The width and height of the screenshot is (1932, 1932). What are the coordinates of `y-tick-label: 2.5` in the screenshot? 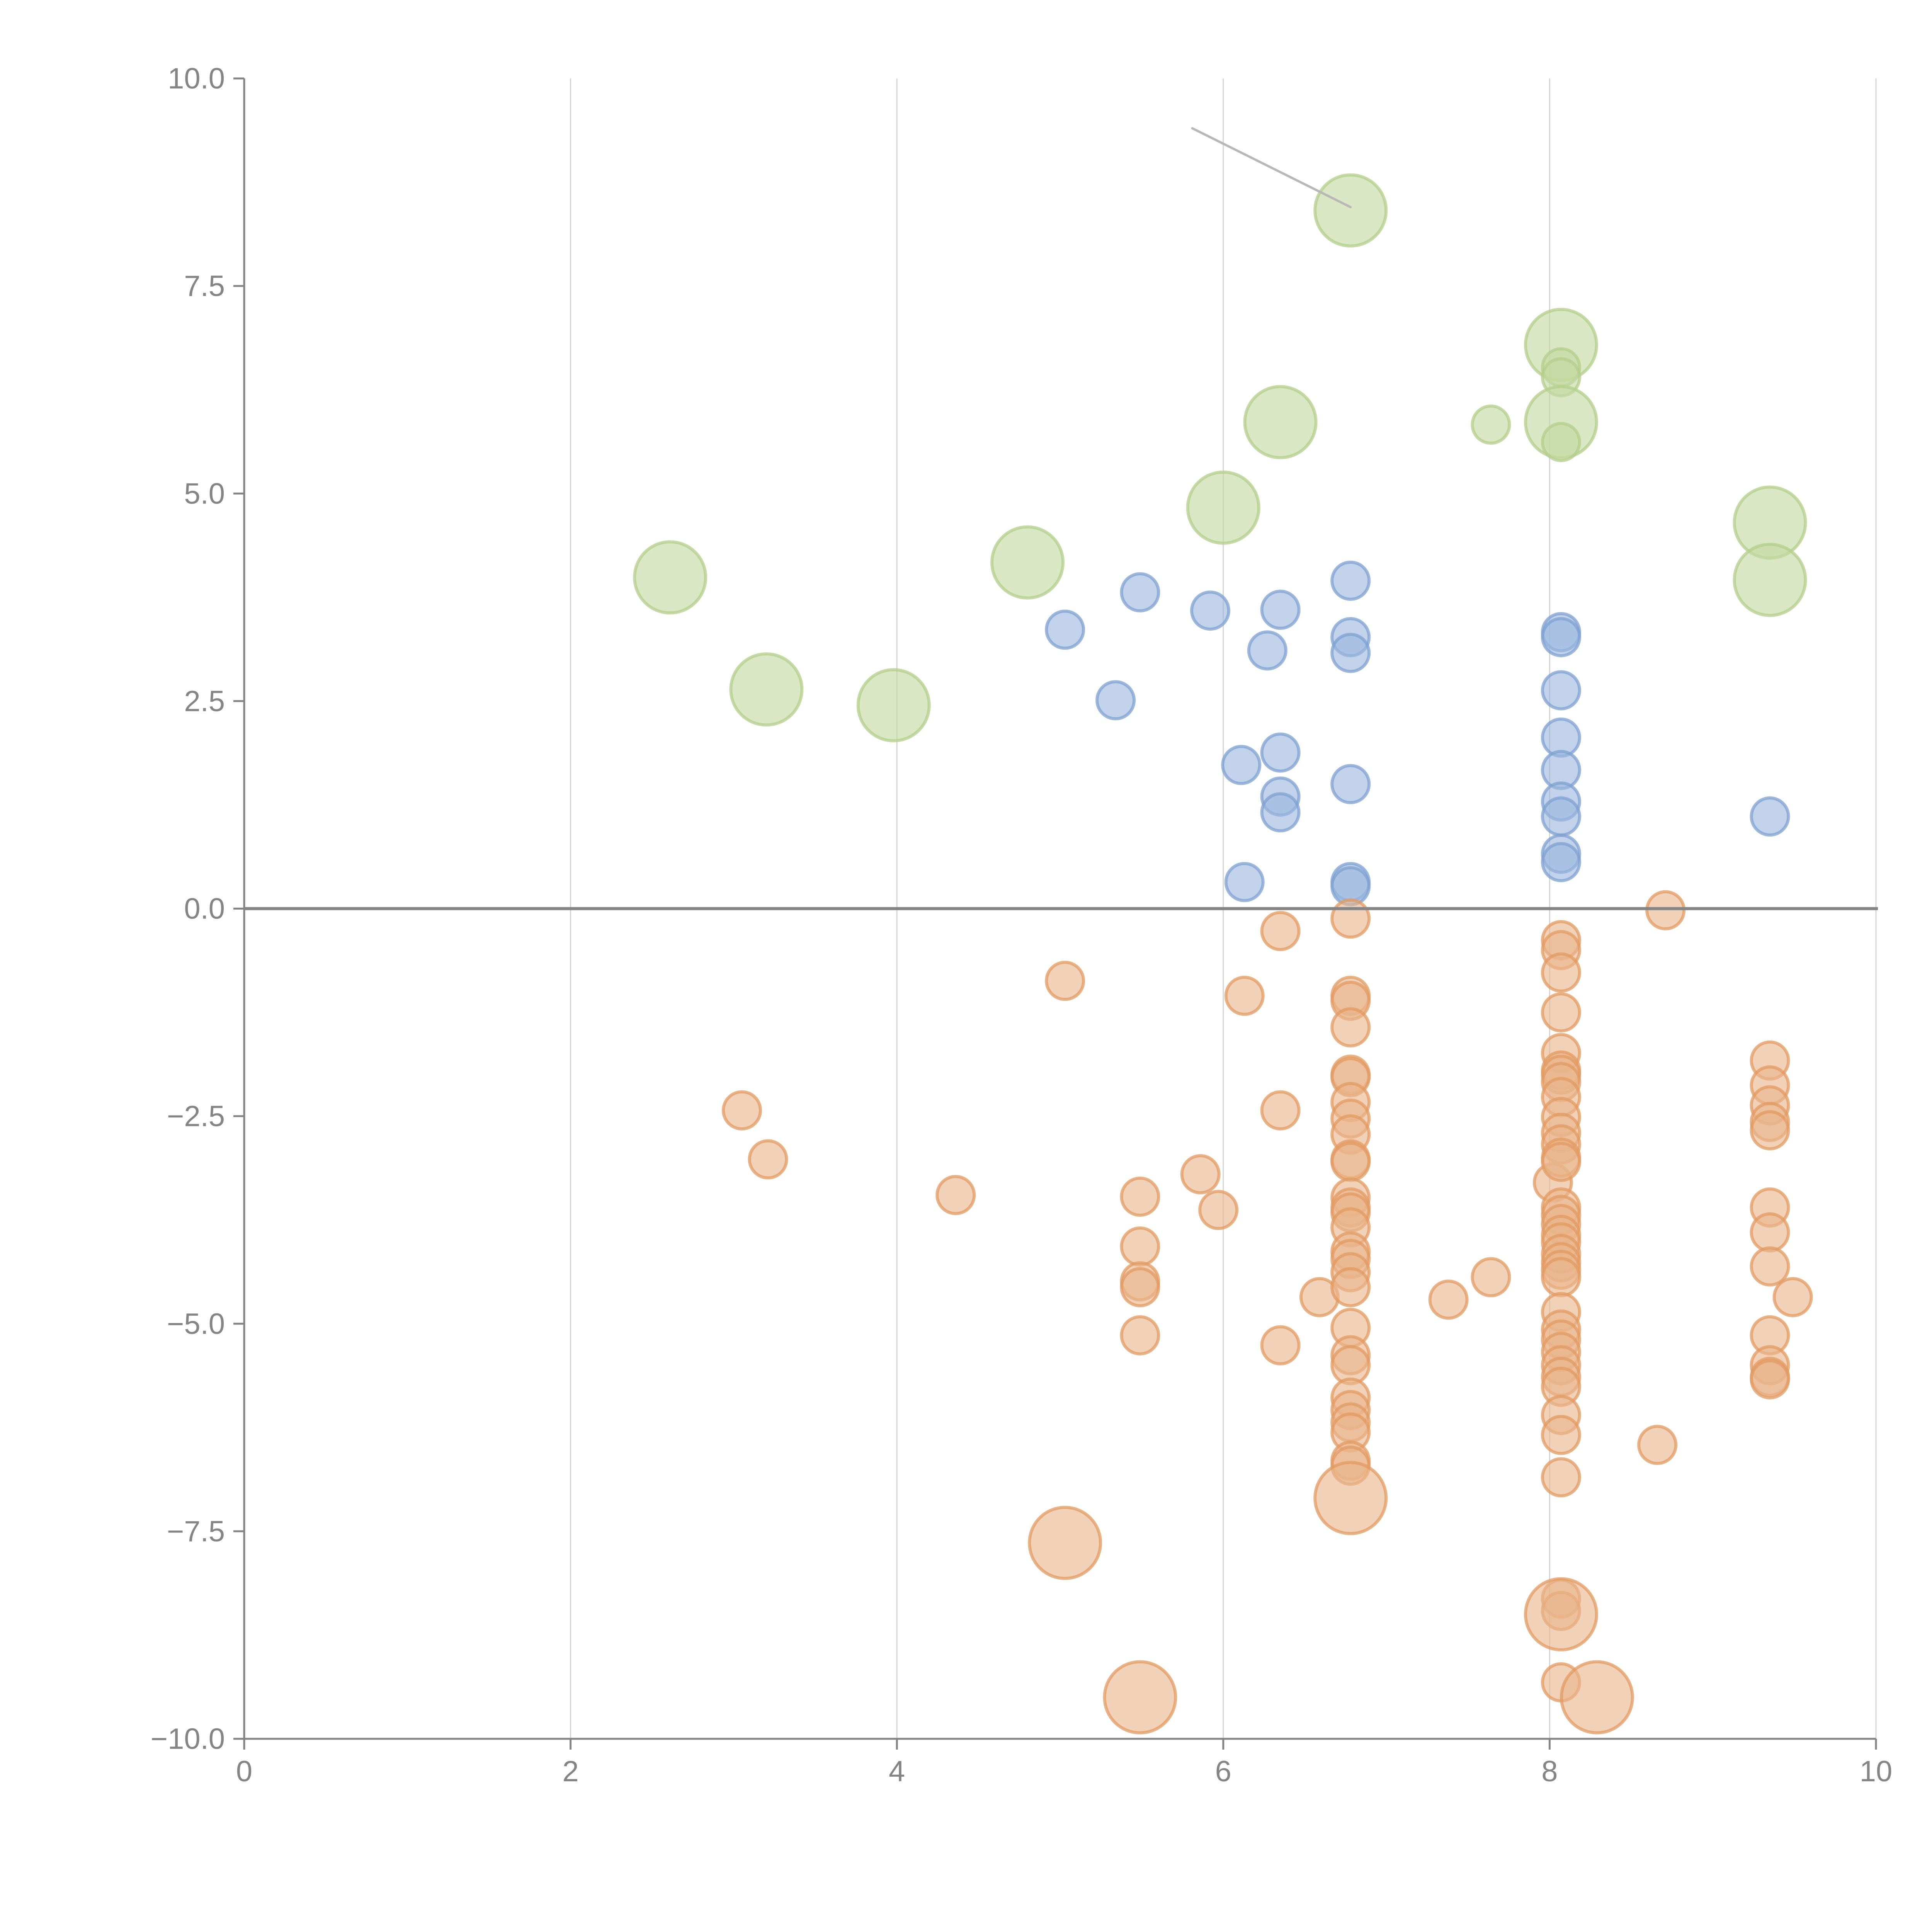 It's located at (205, 702).